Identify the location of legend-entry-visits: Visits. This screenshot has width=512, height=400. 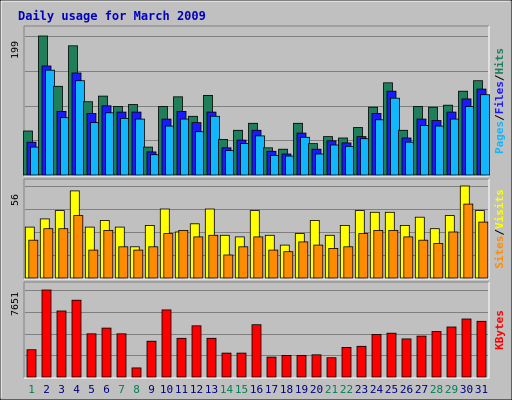
(499, 209).